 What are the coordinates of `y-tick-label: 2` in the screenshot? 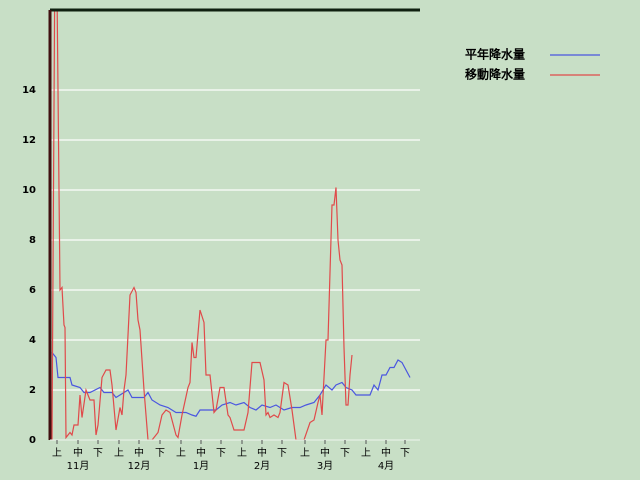 It's located at (32, 390).